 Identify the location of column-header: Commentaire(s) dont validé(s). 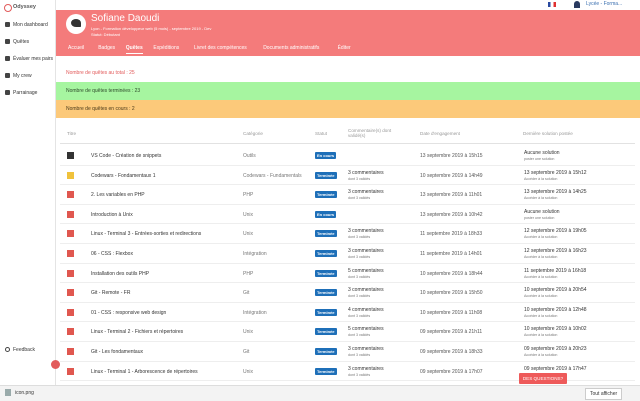
(370, 133).